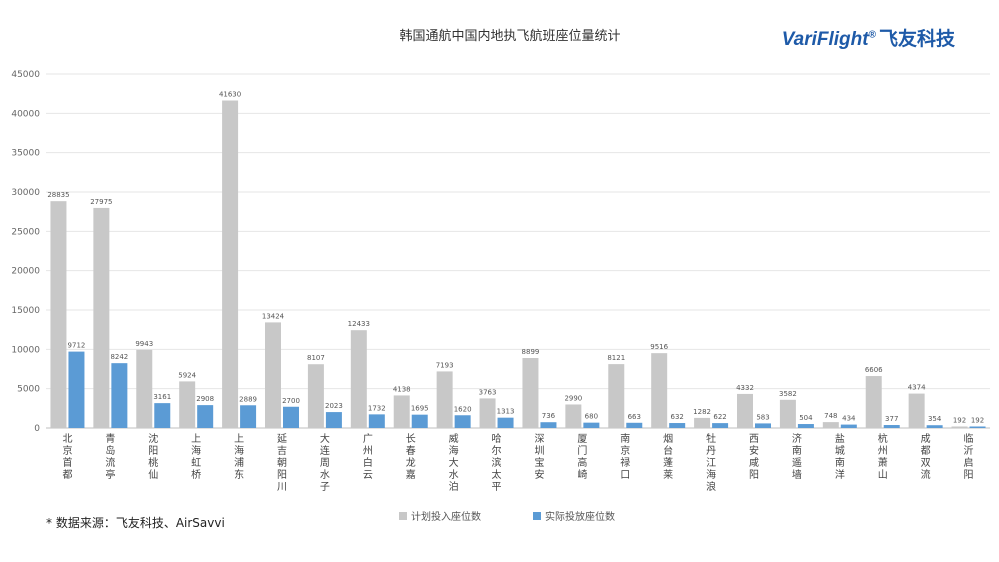 The image size is (999, 562). I want to click on category-label: 南京禄口, so click(625, 456).